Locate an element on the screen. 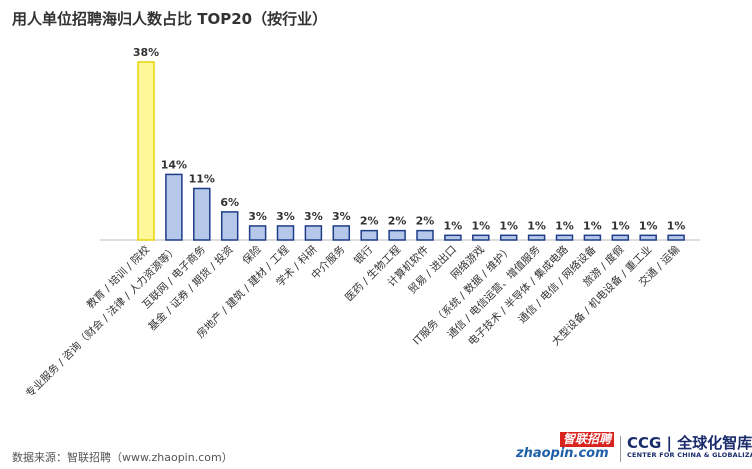 Image resolution: width=752 pixels, height=469 pixels. bar-value-label: 38% is located at coordinates (146, 52).